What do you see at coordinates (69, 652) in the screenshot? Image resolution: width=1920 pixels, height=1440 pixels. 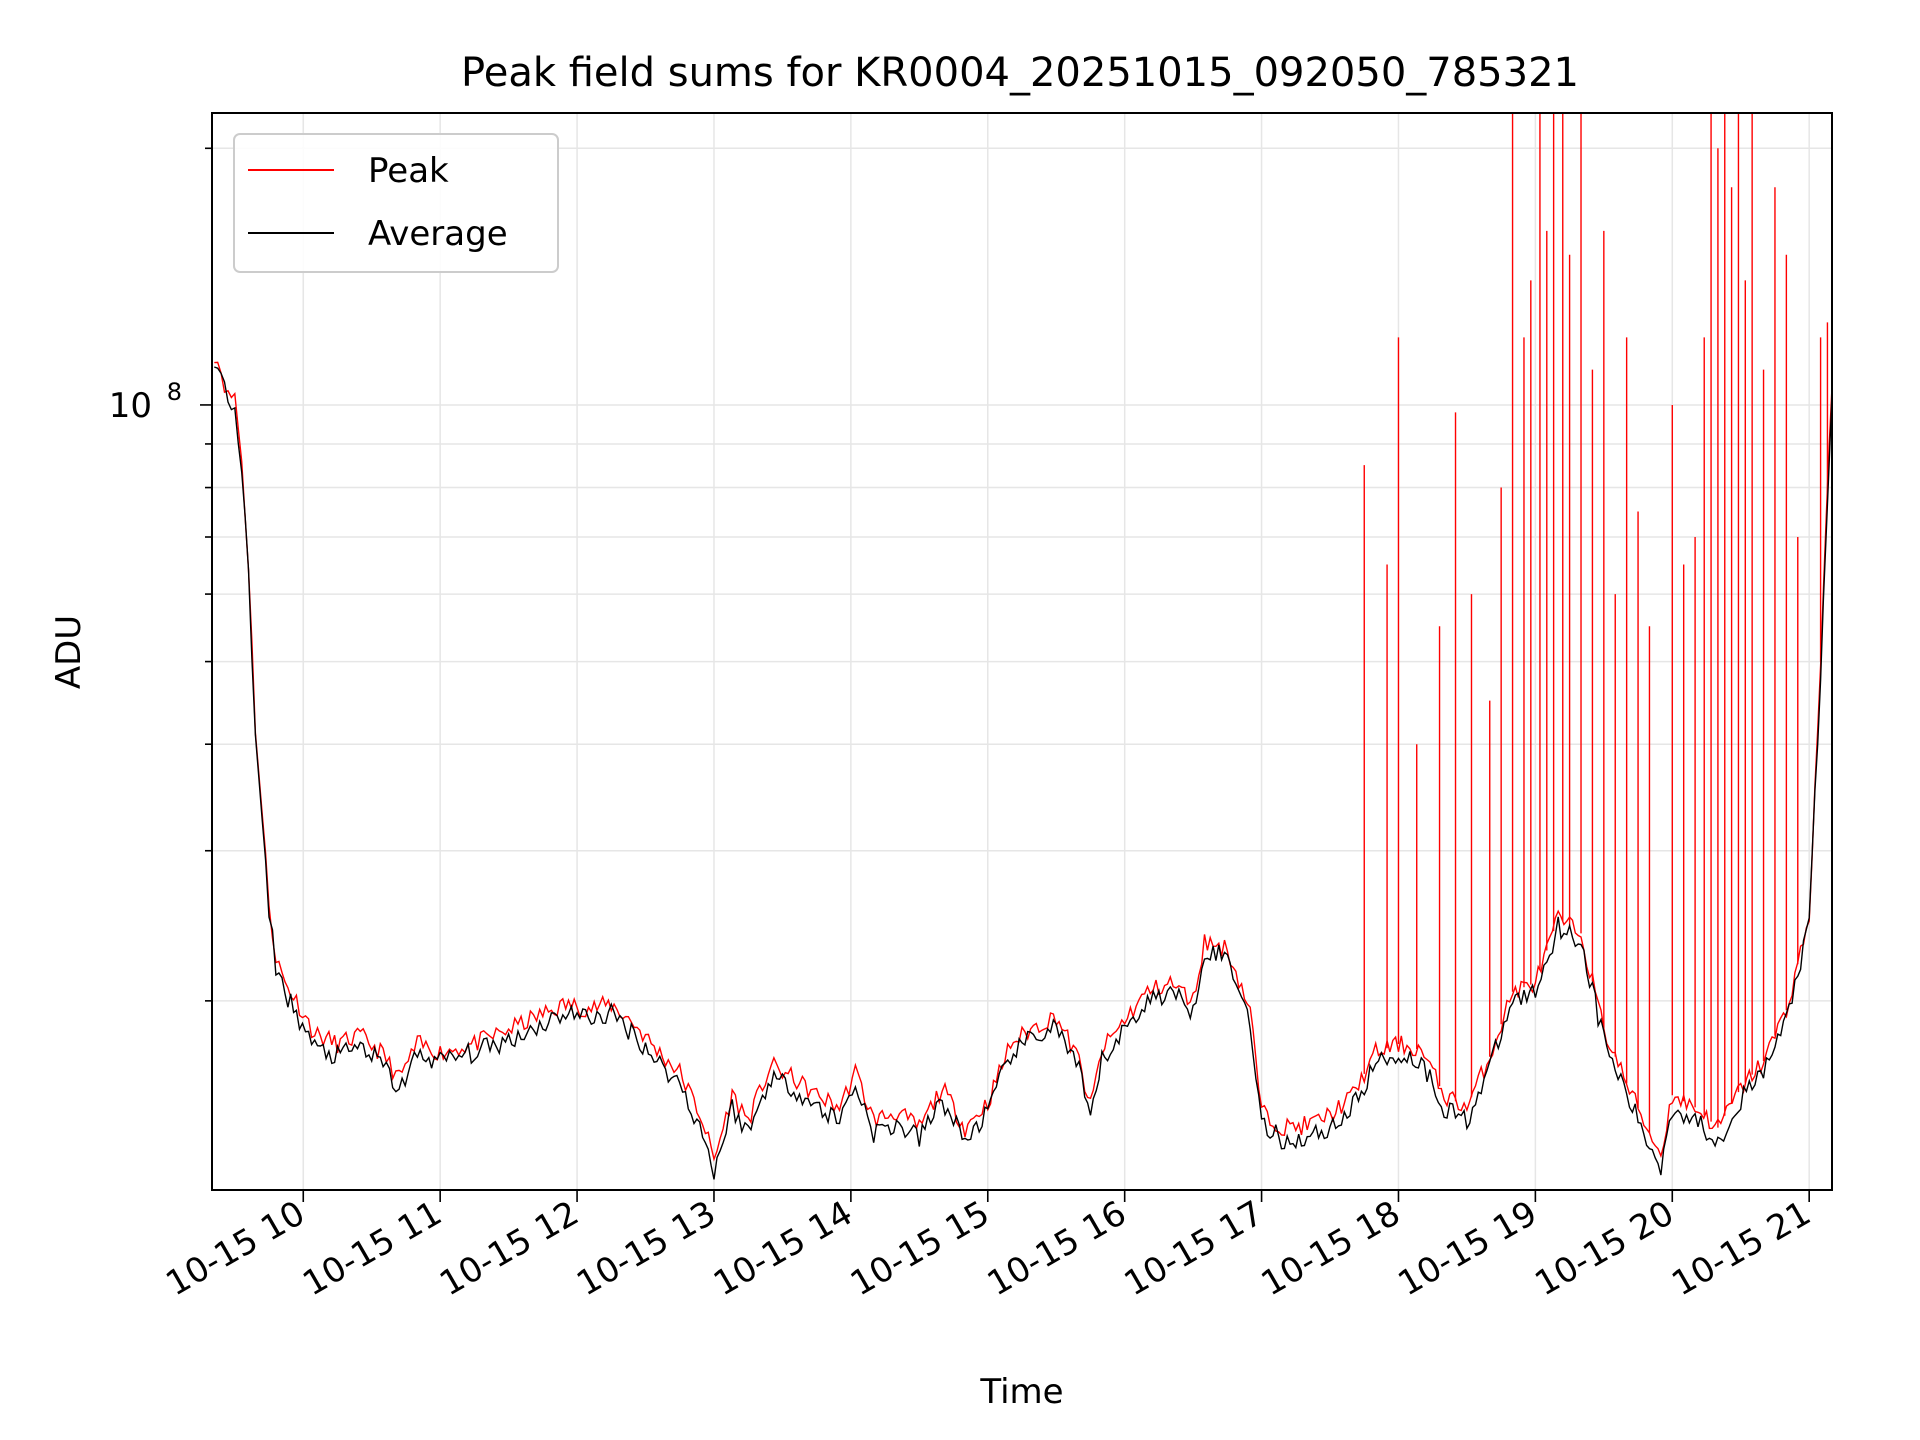 I see `y-axis-label: ADU` at bounding box center [69, 652].